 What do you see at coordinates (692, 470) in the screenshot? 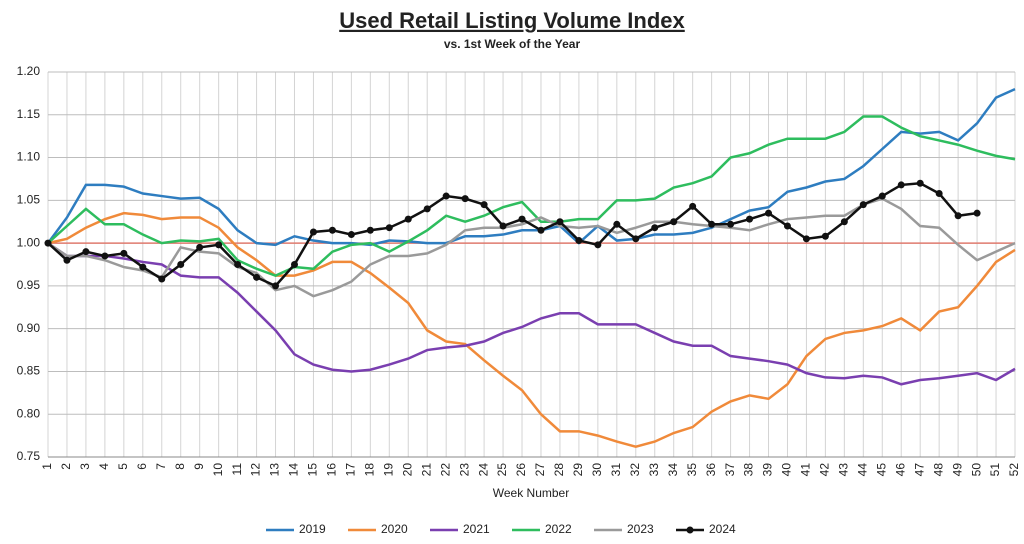
I see `x-tick-label: 35` at bounding box center [692, 470].